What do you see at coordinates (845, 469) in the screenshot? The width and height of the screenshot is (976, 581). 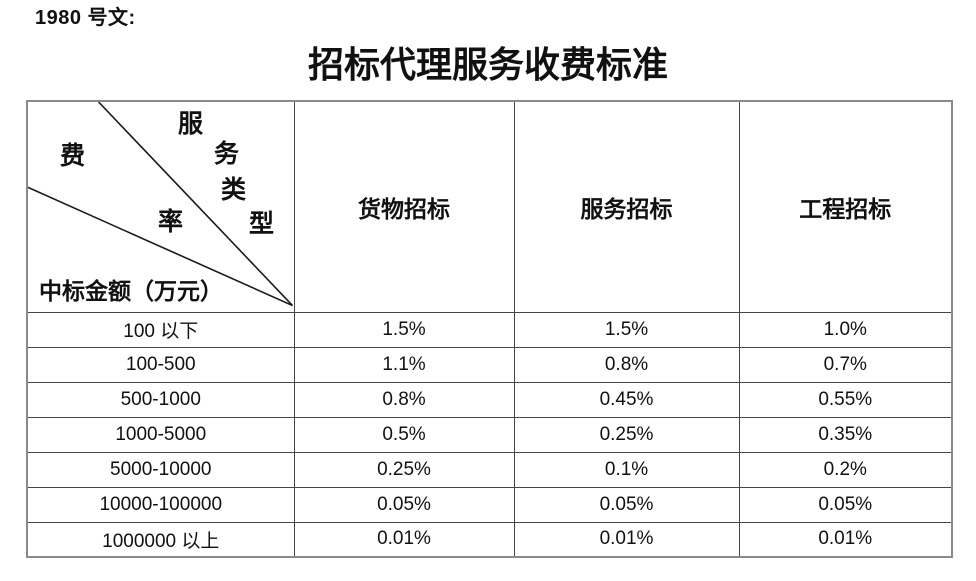 I see `works-rate-cell: 0.2%` at bounding box center [845, 469].